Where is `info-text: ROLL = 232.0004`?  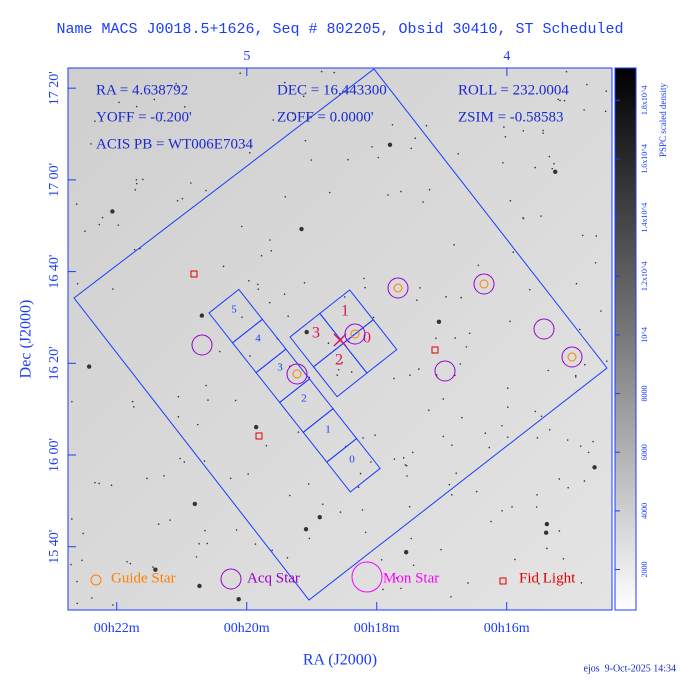 info-text: ROLL = 232.0004 is located at coordinates (513, 90).